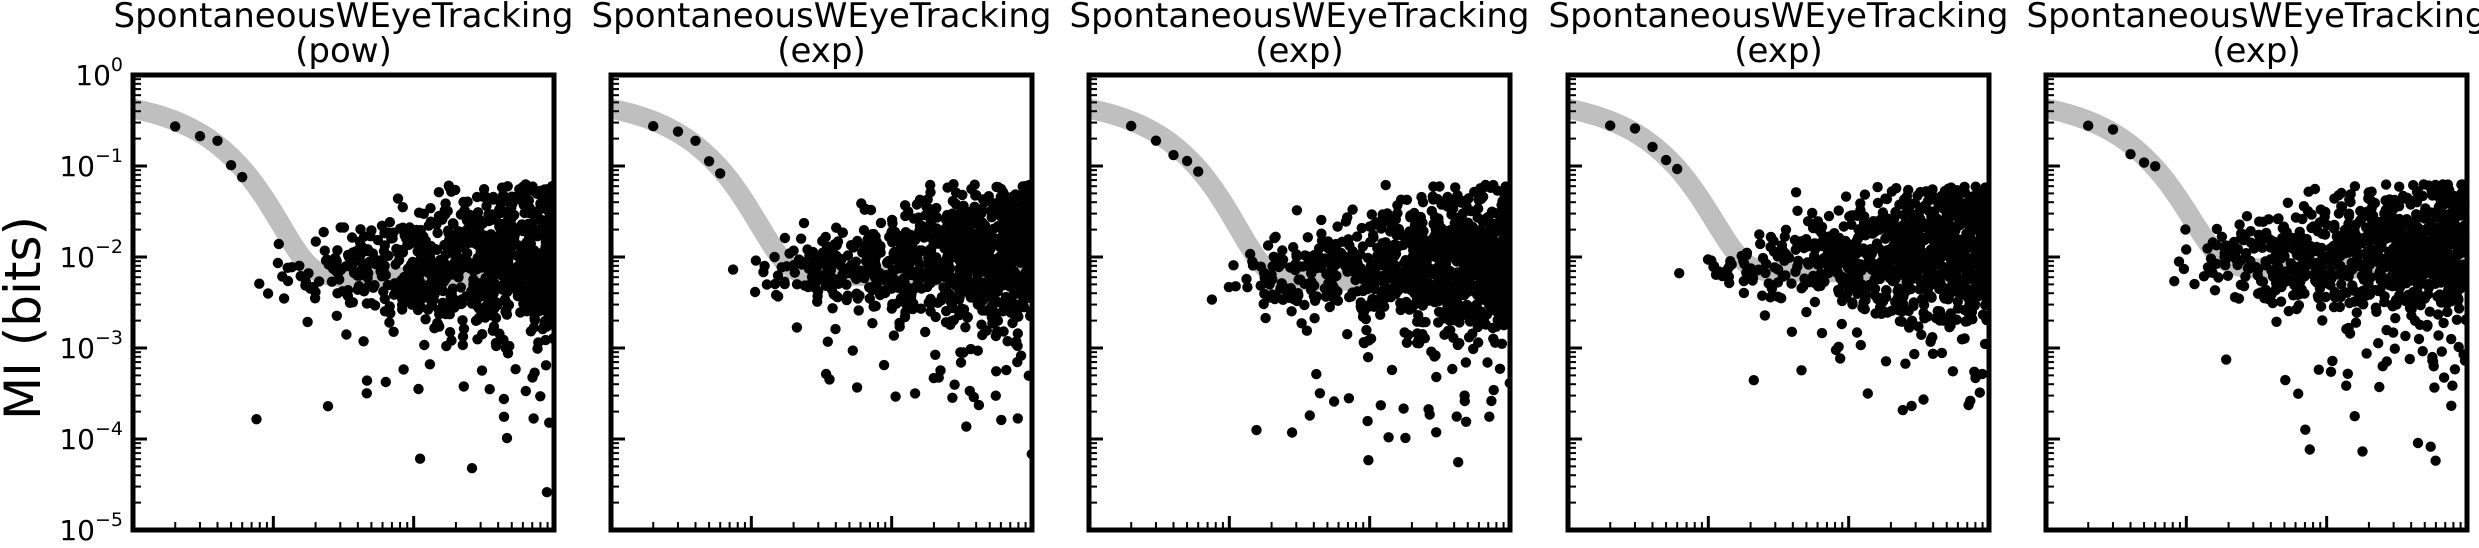 The image size is (2479, 548). I want to click on panel-title: SpontaneousWEyeTracking, so click(822, 18).